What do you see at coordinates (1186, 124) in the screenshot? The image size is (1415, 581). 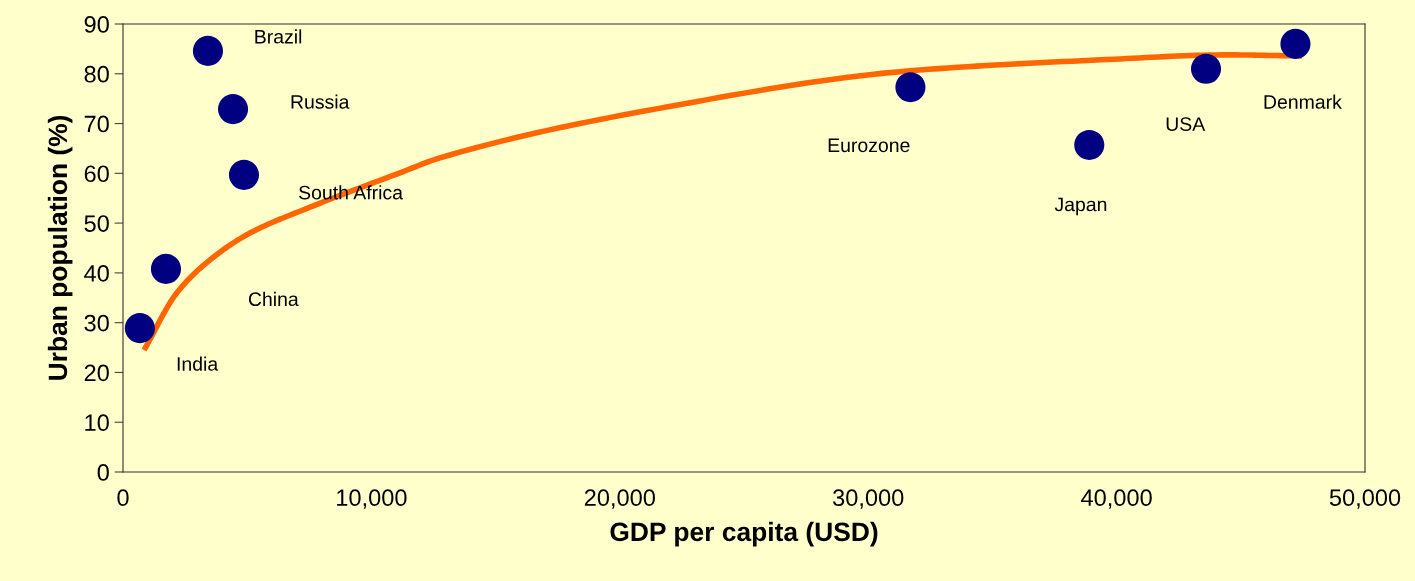 I see `annotation: USA` at bounding box center [1186, 124].